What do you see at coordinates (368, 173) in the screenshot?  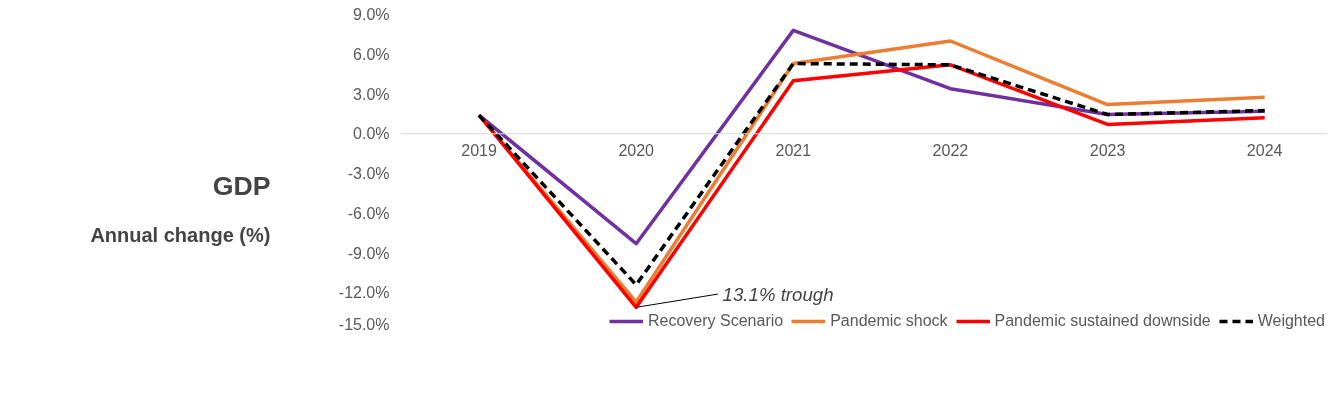 I see `y-tick-label: -3.0%` at bounding box center [368, 173].